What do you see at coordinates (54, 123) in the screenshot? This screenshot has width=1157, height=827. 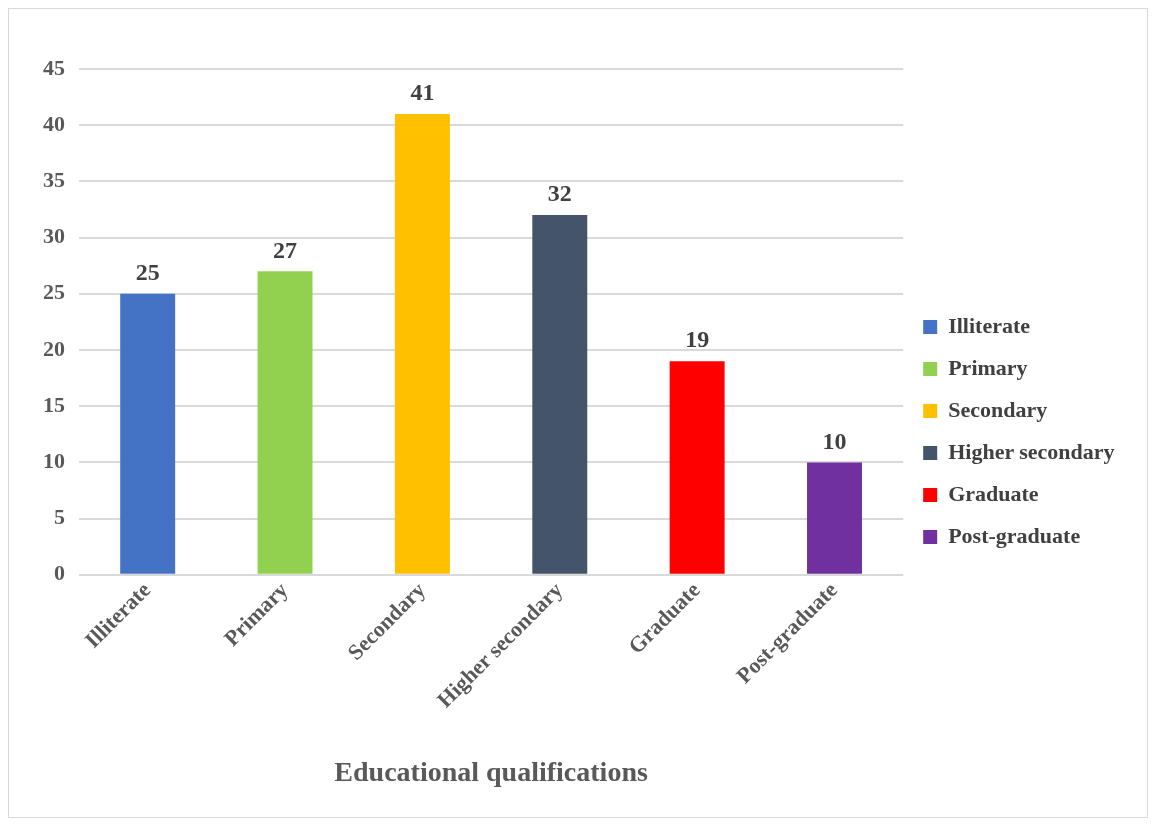 I see `y-tick-label: 40` at bounding box center [54, 123].